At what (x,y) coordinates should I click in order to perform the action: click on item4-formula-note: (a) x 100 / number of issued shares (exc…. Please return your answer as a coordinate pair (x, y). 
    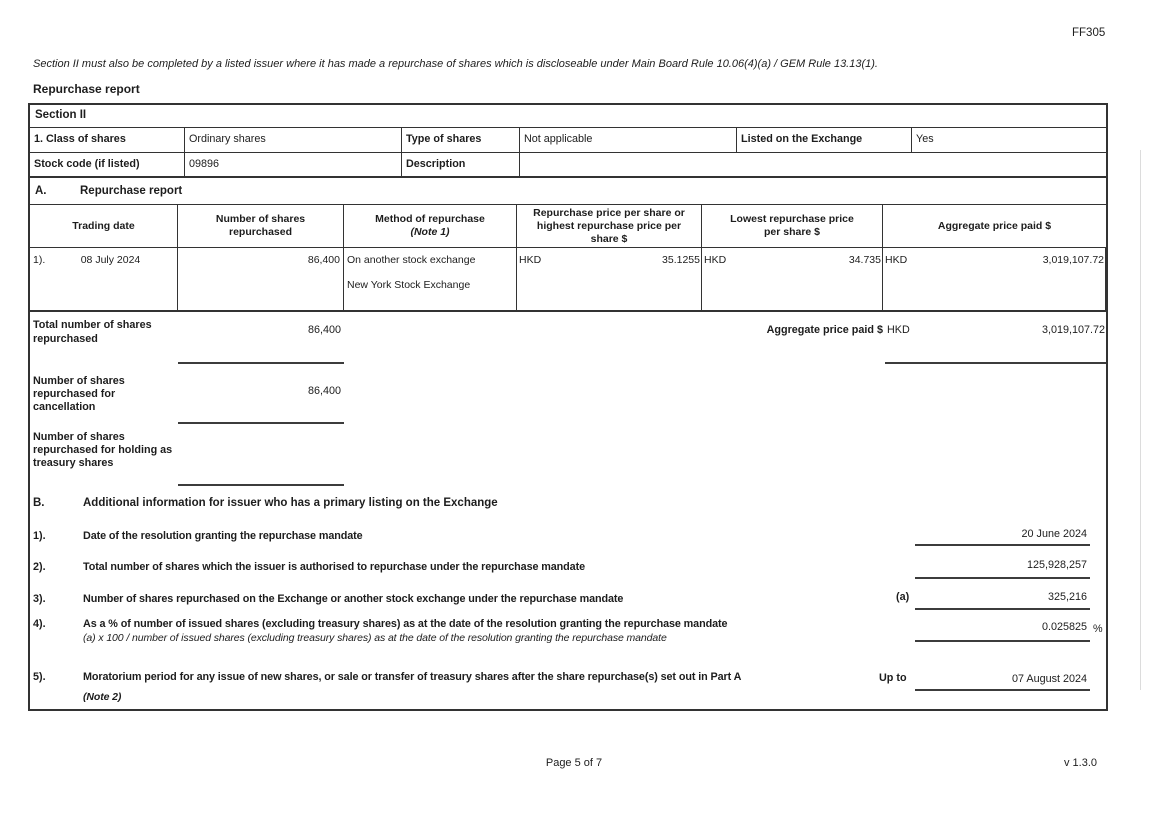
    Looking at the image, I should click on (375, 638).